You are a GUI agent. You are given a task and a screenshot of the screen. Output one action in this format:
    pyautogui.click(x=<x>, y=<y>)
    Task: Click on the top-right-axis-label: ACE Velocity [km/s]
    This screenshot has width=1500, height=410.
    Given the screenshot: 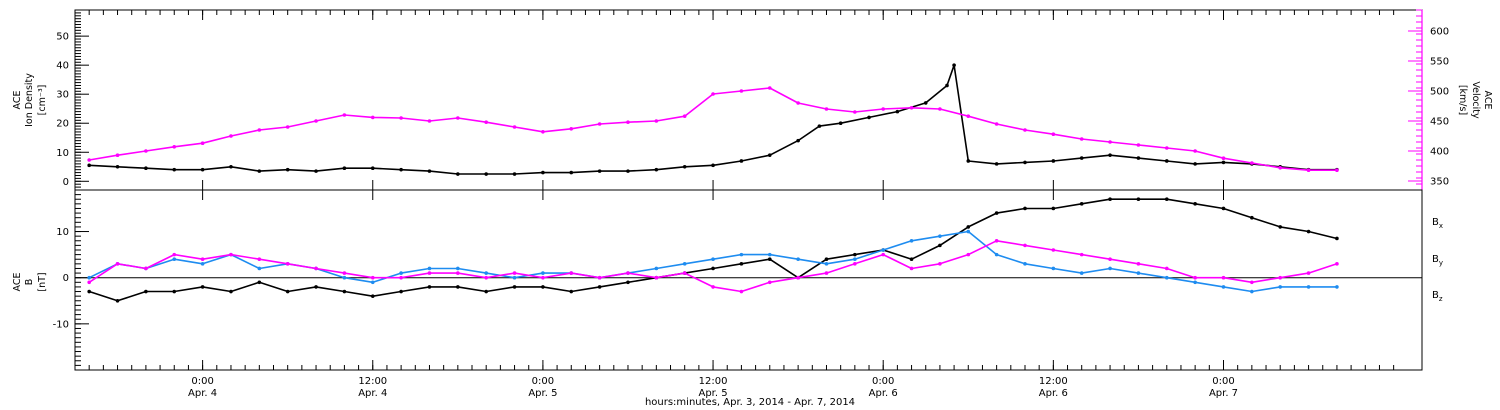 What is the action you would take?
    pyautogui.click(x=1475, y=100)
    